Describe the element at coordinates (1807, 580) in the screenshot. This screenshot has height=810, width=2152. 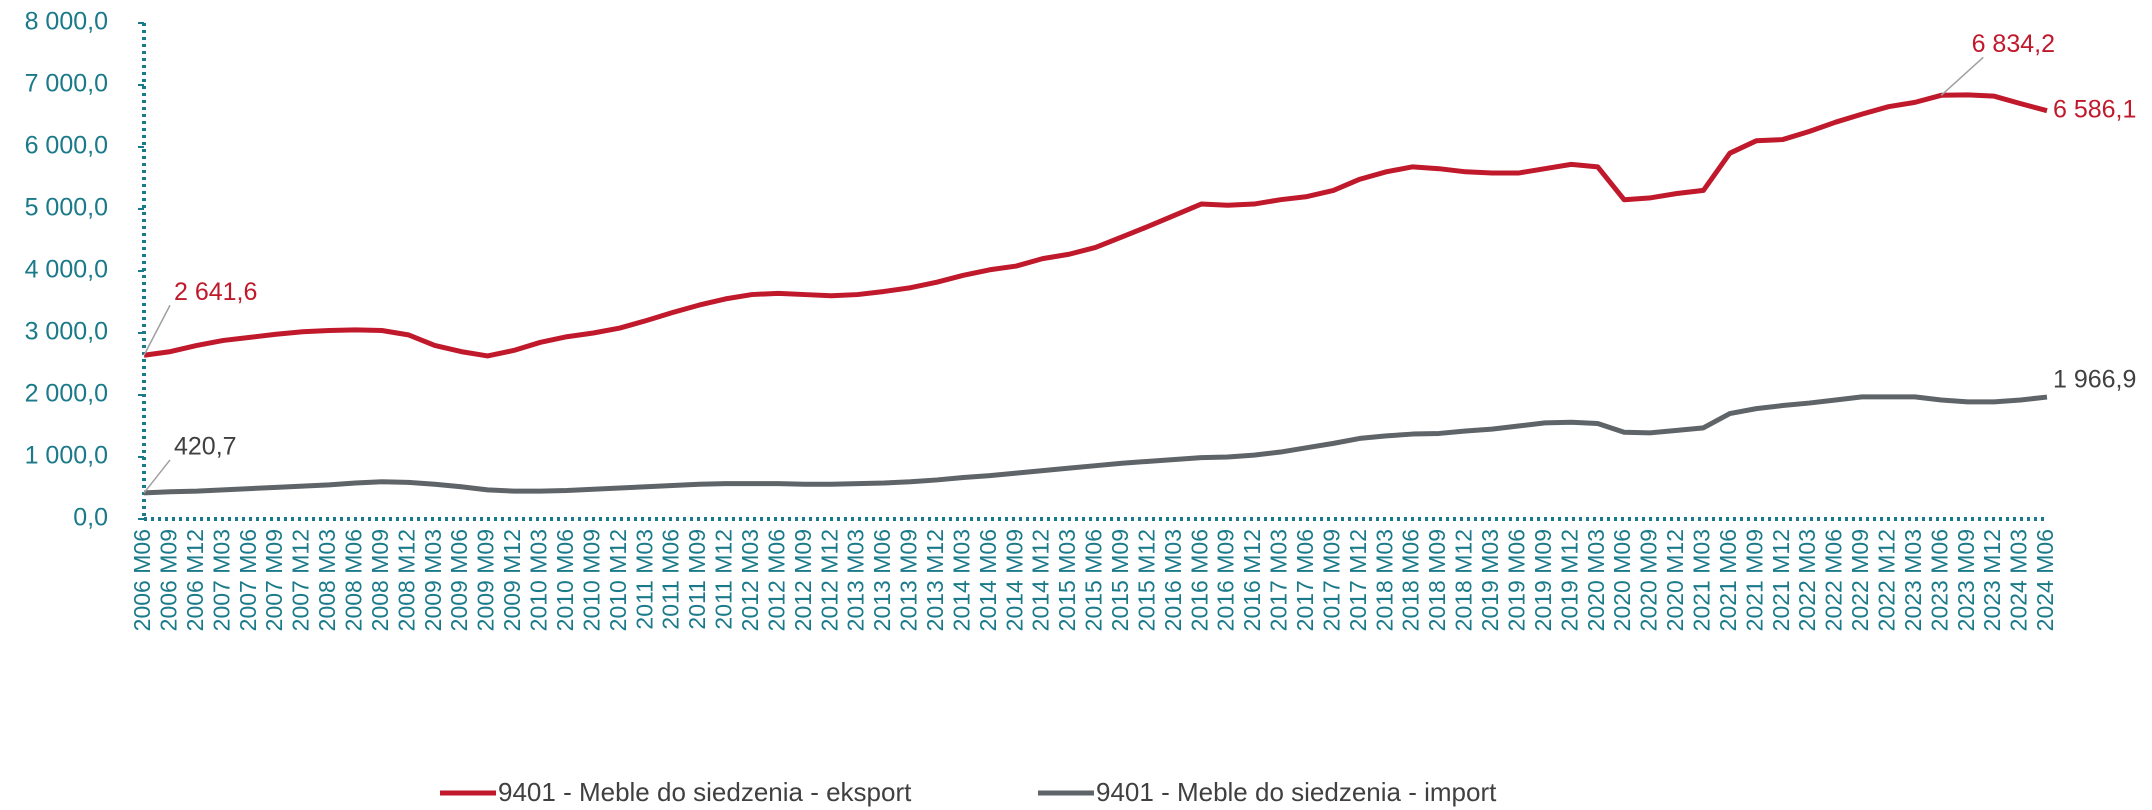
I see `x-tick-label: 2022 M03` at that location.